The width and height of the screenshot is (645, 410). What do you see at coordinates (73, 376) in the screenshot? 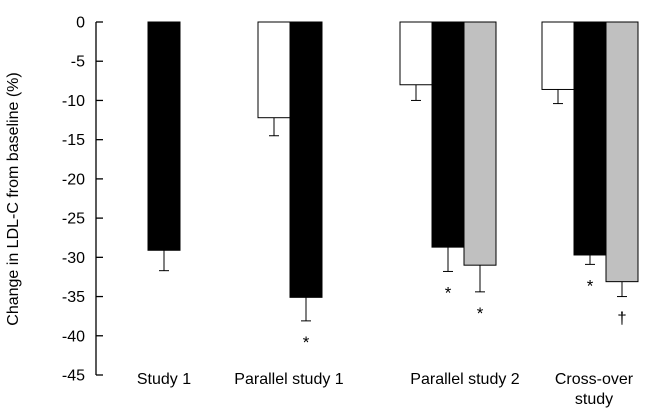
I see `y-tick-label: -45` at bounding box center [73, 376].